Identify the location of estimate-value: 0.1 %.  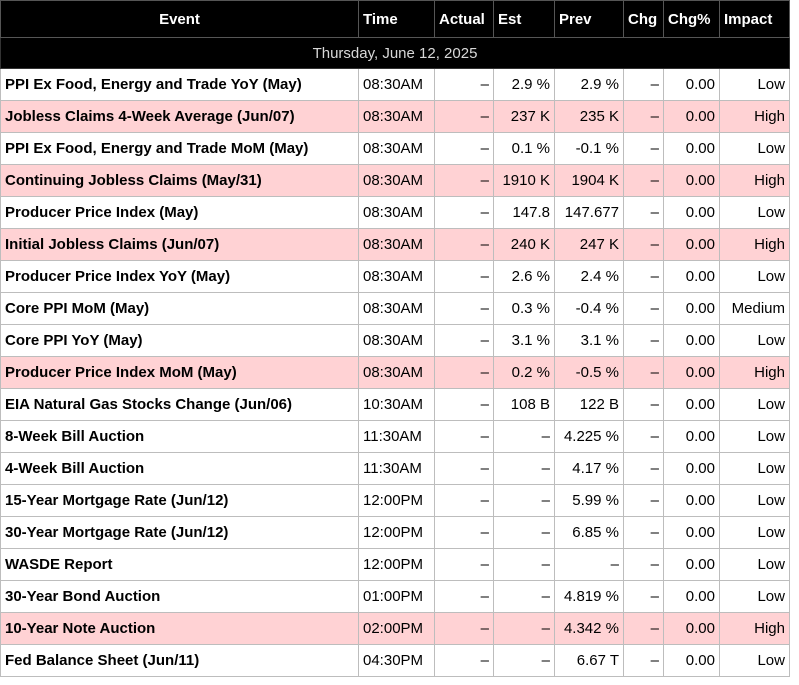
(524, 148).